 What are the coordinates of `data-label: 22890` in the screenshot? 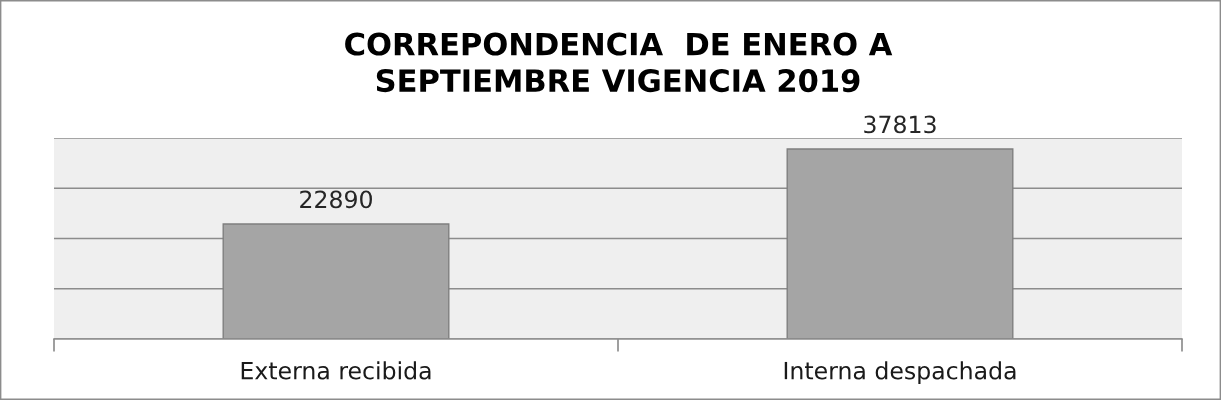 It's located at (336, 199).